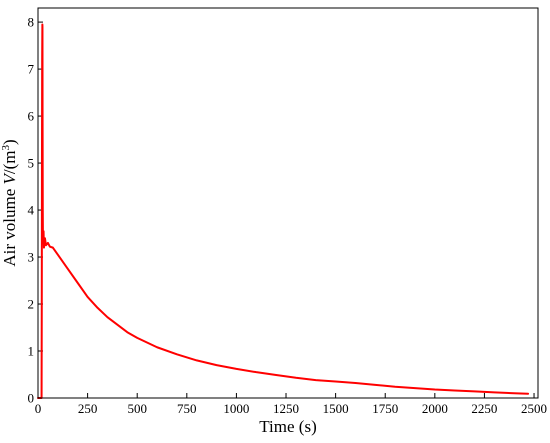 The width and height of the screenshot is (550, 443). I want to click on x-tick-label: 1500, so click(336, 408).